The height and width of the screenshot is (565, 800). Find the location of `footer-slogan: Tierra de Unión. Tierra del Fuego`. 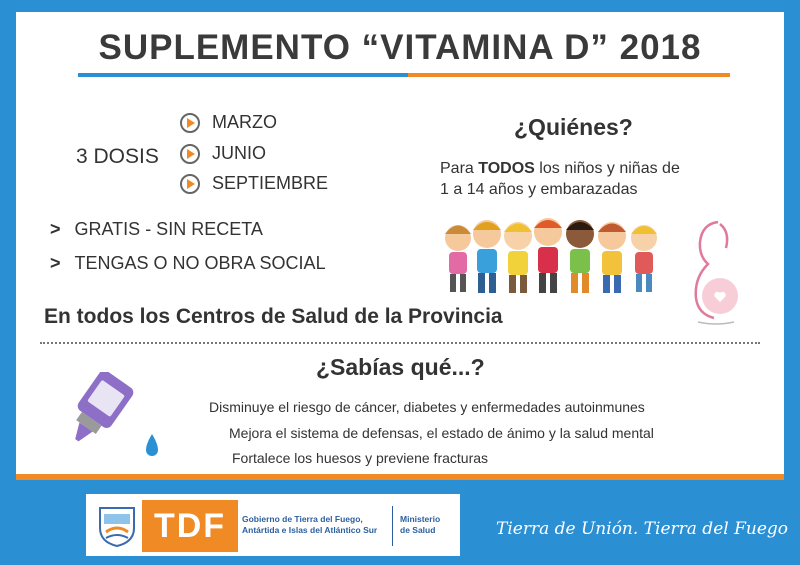

footer-slogan: Tierra de Unión. Tierra del Fuego is located at coordinates (642, 529).